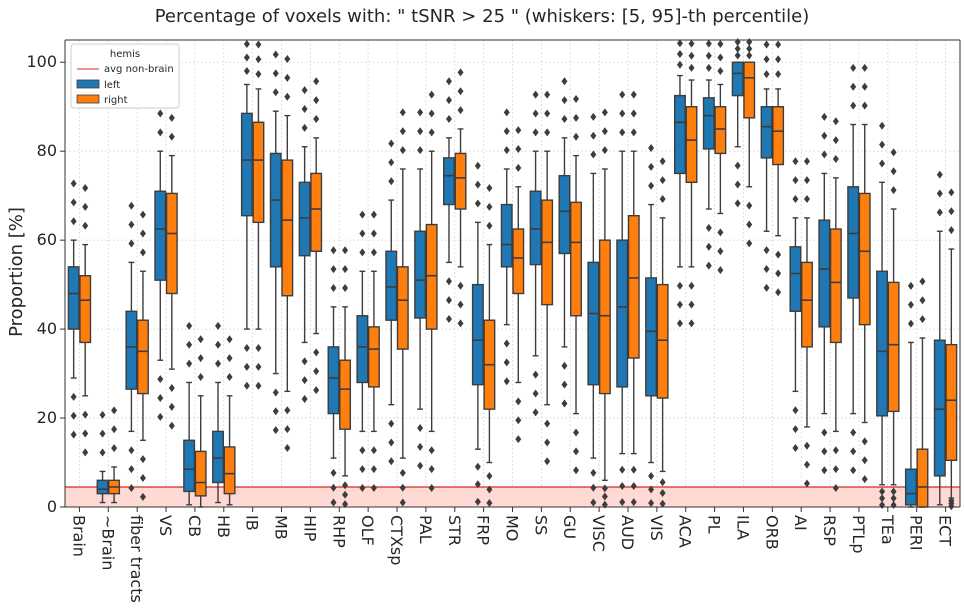 This screenshot has width=964, height=609. I want to click on box-left-VISC, so click(593, 309).